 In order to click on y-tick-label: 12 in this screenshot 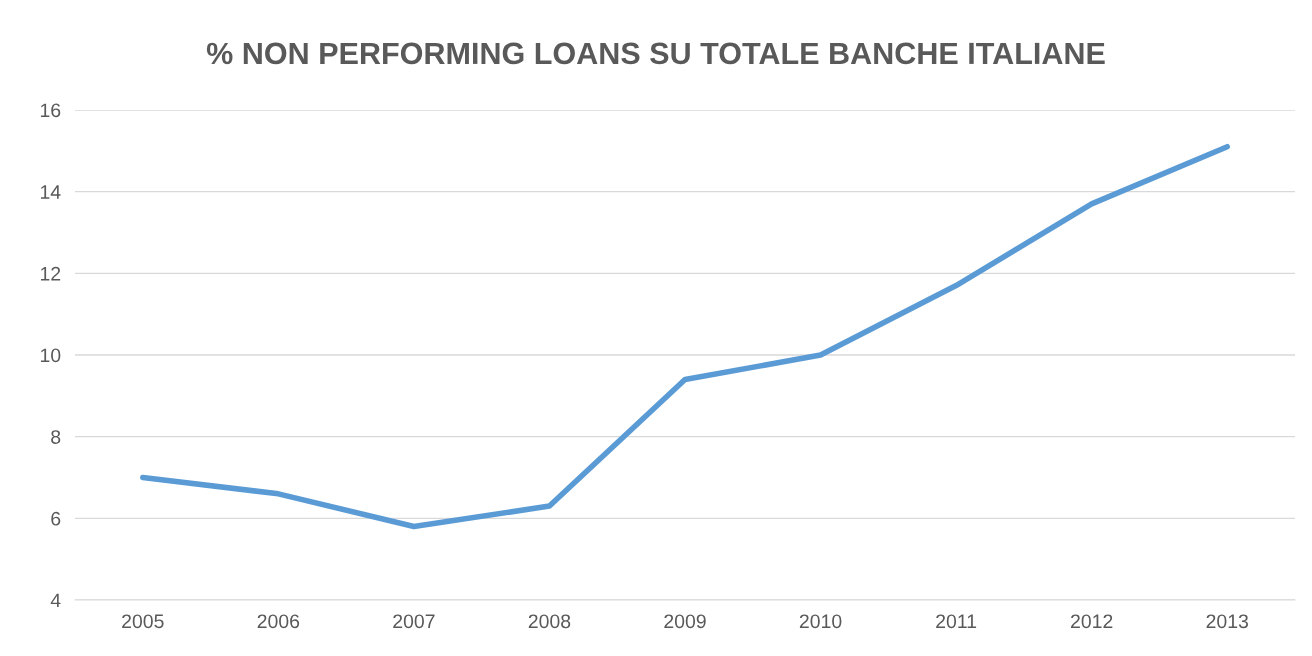, I will do `click(50, 273)`.